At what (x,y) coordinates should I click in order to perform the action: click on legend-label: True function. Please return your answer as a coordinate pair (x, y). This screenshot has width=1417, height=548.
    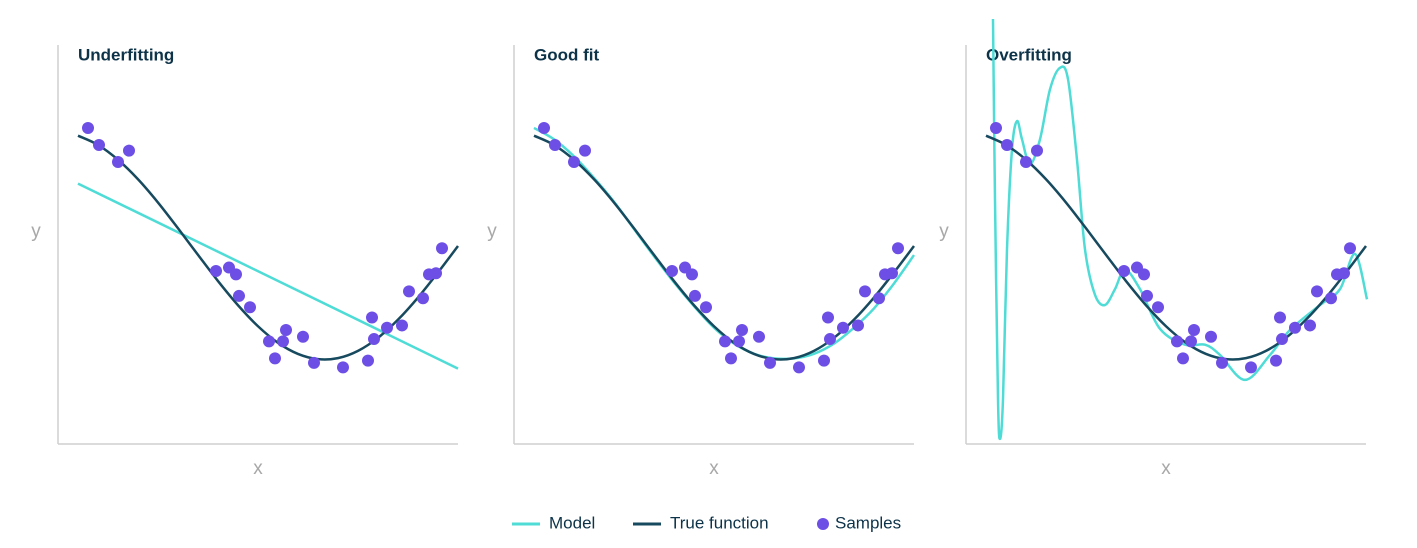
    Looking at the image, I should click on (719, 522).